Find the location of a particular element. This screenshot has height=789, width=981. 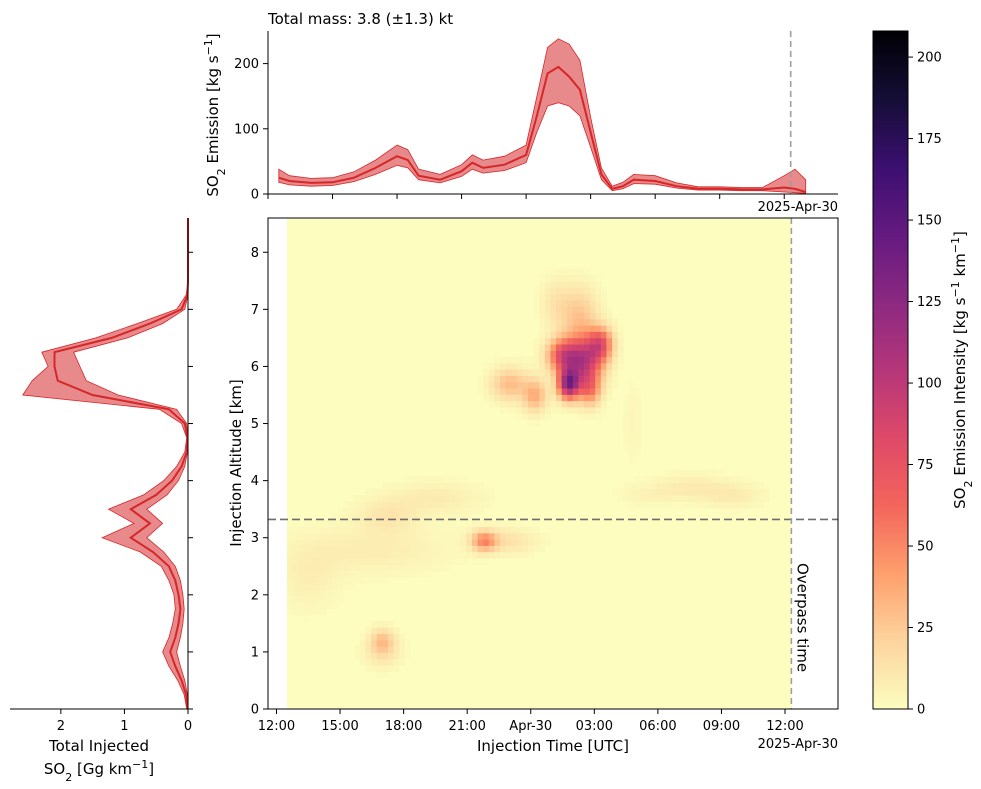

top-y-tick-label: 100 is located at coordinates (246, 129).